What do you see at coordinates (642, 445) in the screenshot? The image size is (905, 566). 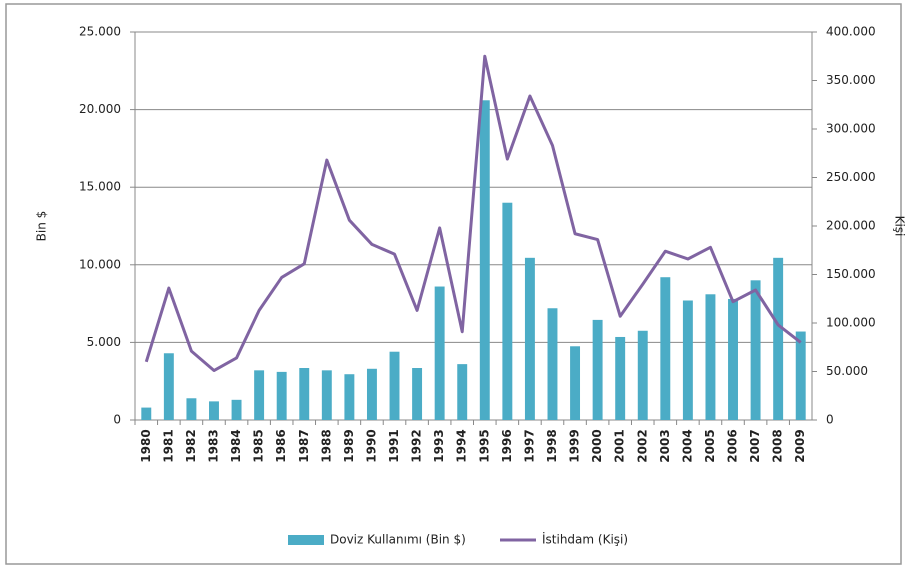 I see `x-tick-label: 2002` at bounding box center [642, 445].